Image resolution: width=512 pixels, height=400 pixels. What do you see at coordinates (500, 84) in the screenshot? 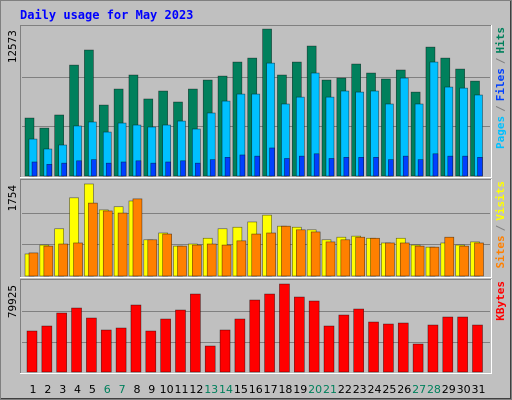
I see `legend-entry: Files` at bounding box center [500, 84].